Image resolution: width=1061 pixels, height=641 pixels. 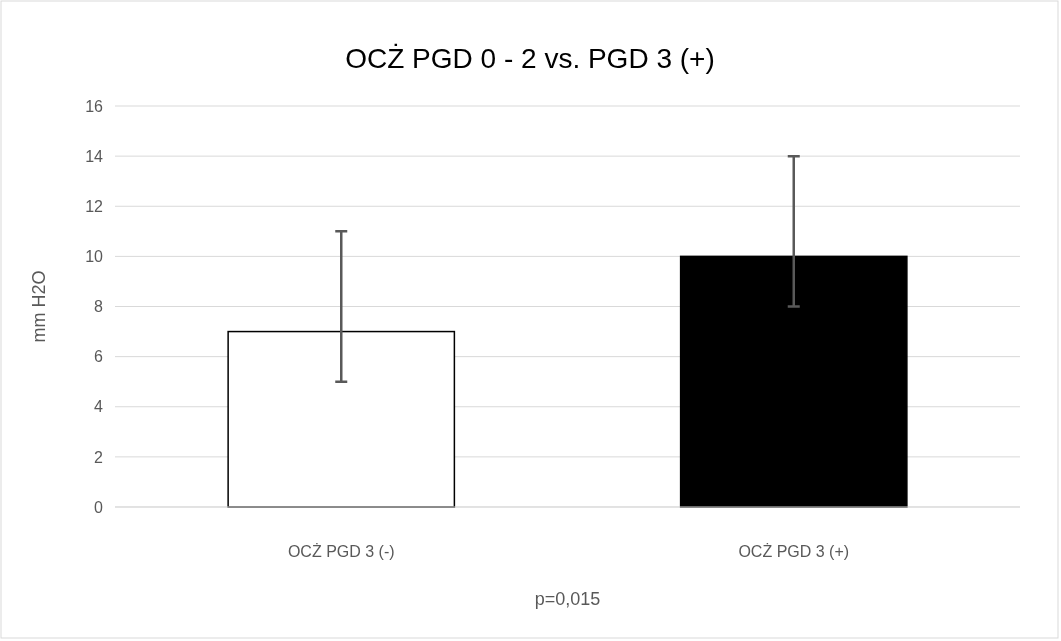 I want to click on y-tick-label: 8, so click(x=99, y=307).